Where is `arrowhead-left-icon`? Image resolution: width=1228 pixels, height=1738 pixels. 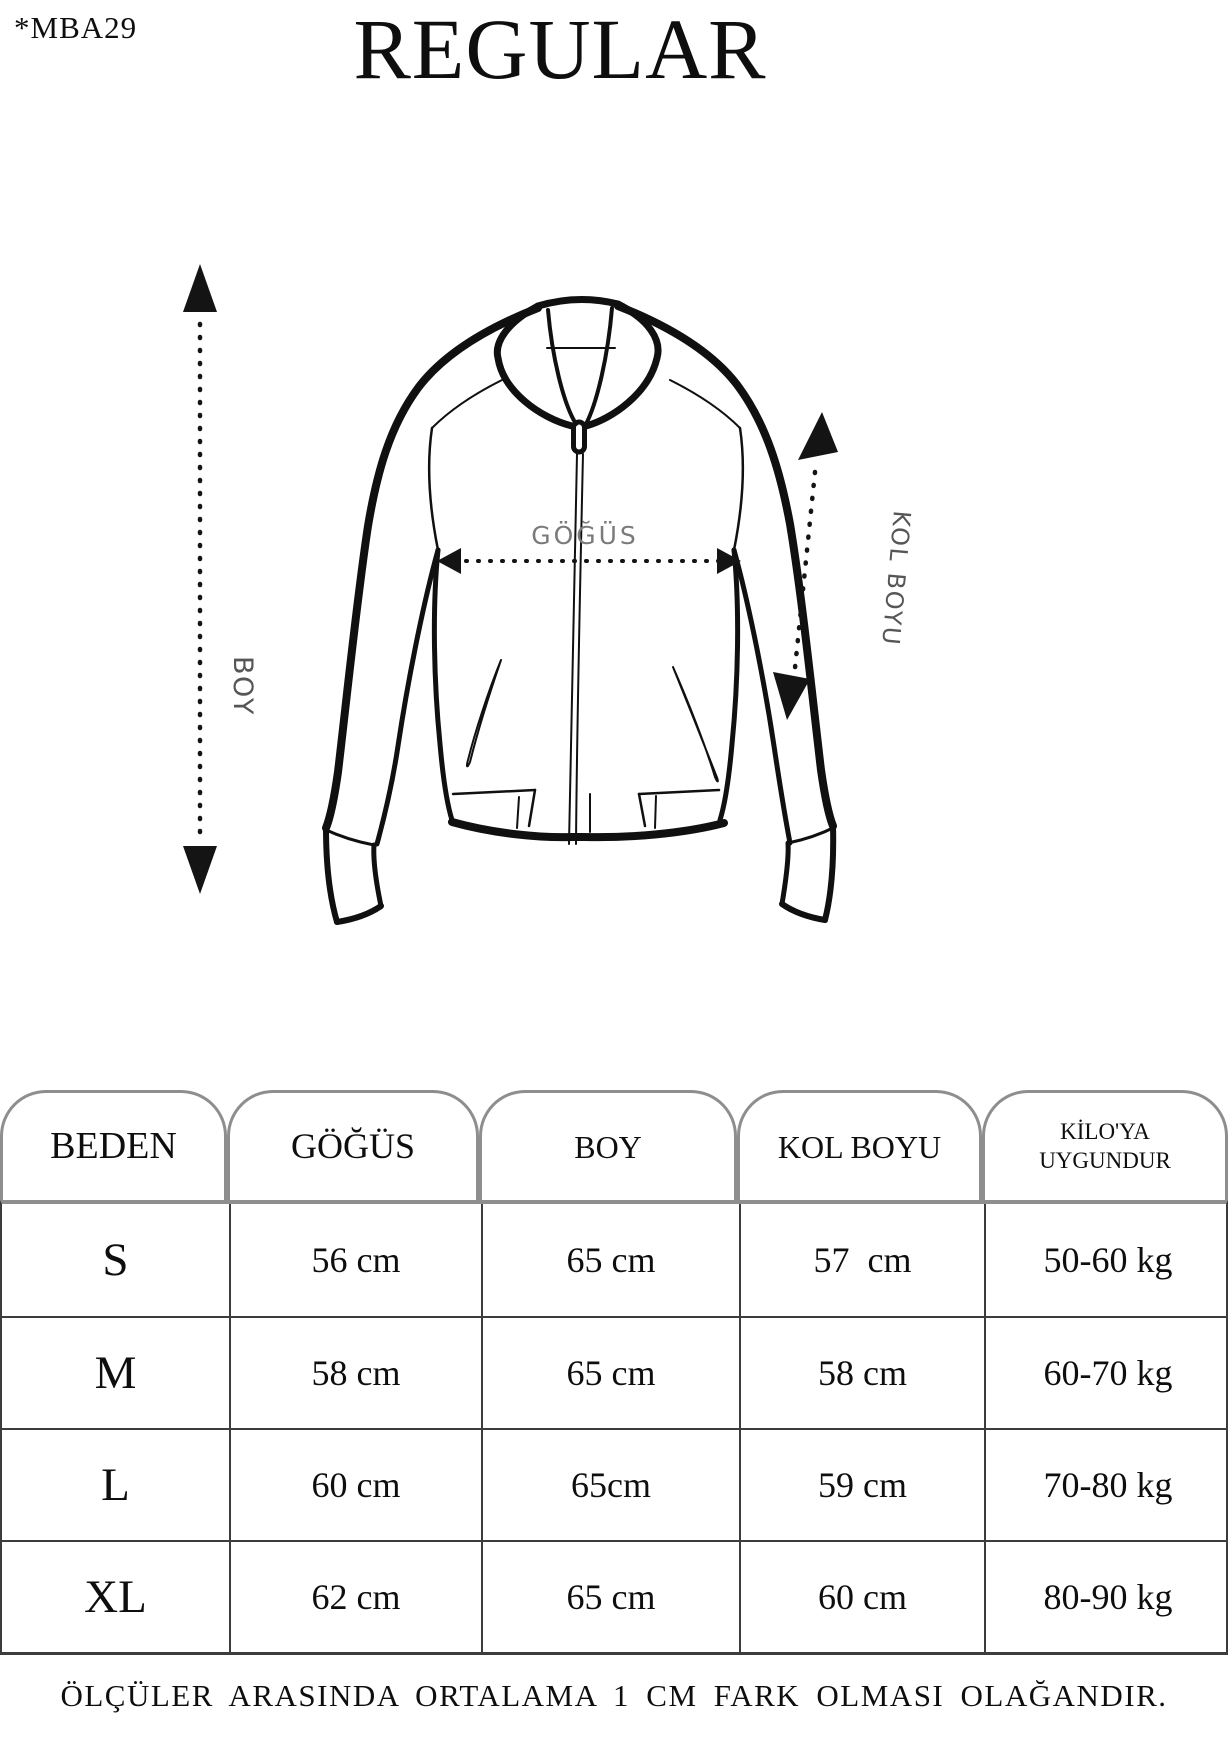
arrowhead-left-icon is located at coordinates (449, 561).